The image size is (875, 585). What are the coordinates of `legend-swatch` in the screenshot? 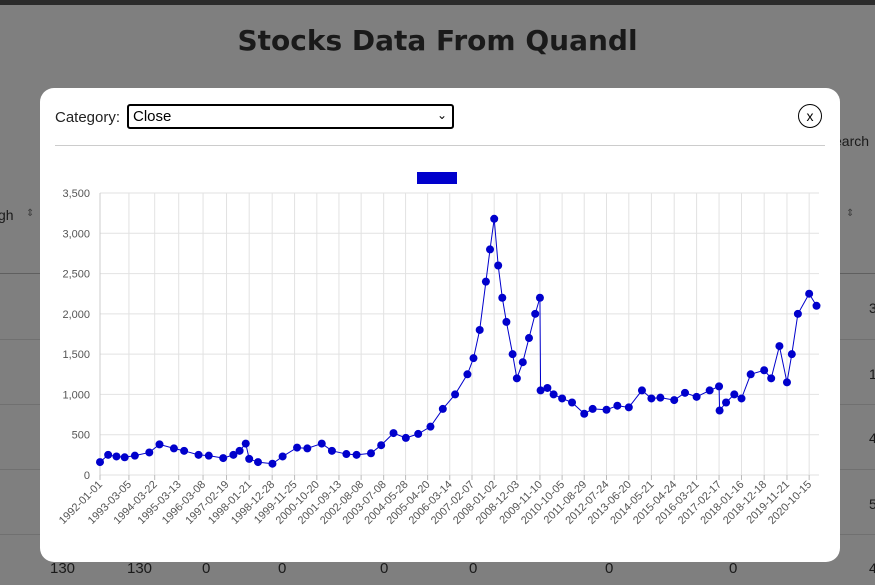 It's located at (437, 178).